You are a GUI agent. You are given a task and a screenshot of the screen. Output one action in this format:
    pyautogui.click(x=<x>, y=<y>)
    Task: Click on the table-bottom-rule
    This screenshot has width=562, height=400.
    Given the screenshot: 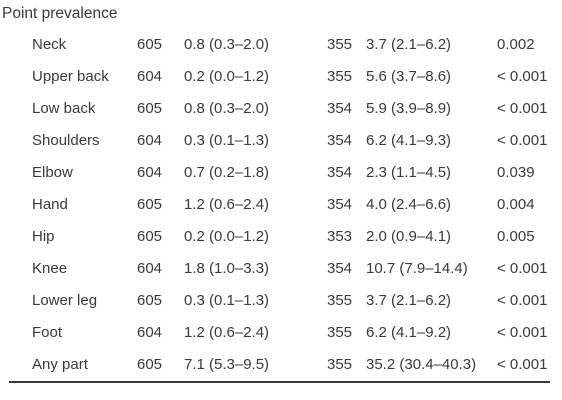 What is the action you would take?
    pyautogui.click(x=279, y=382)
    